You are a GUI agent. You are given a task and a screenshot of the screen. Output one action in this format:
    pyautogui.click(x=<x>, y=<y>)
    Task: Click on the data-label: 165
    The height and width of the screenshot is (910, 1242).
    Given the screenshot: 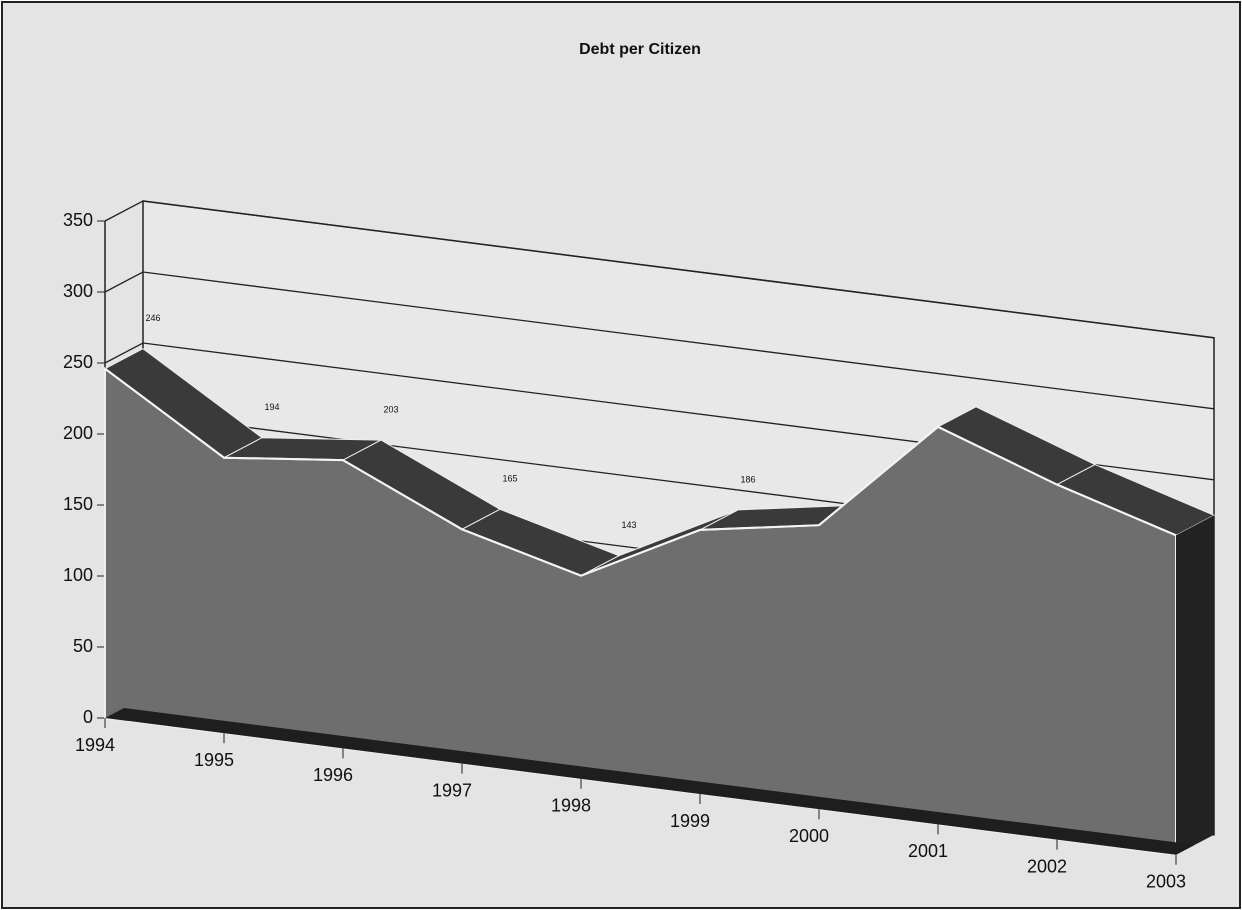 What is the action you would take?
    pyautogui.click(x=509, y=479)
    